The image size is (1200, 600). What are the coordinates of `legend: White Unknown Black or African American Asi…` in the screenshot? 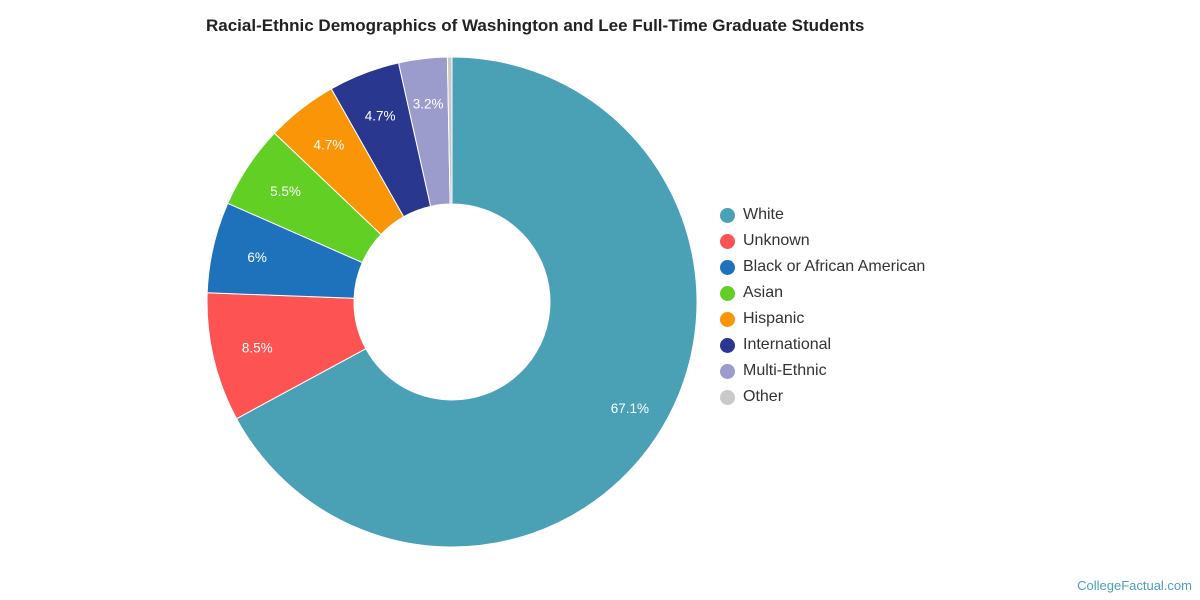 It's located at (822, 306).